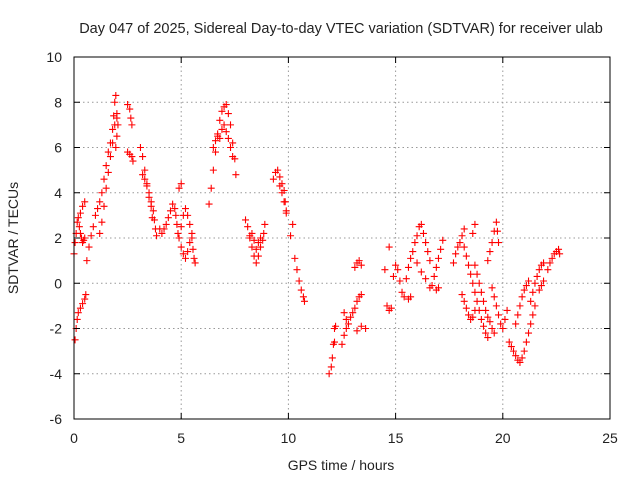  What do you see at coordinates (522, 302) in the screenshot?
I see `series-sat-ao` at bounding box center [522, 302].